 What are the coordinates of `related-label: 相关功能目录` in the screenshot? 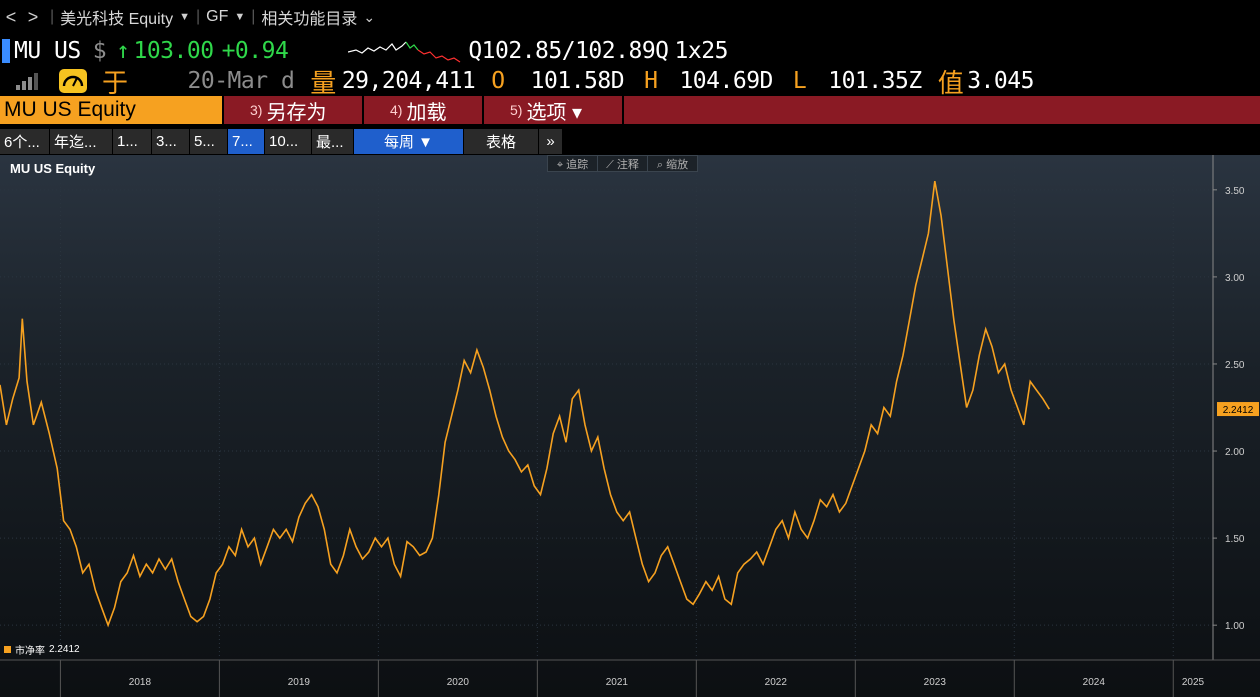 It's located at (309, 19).